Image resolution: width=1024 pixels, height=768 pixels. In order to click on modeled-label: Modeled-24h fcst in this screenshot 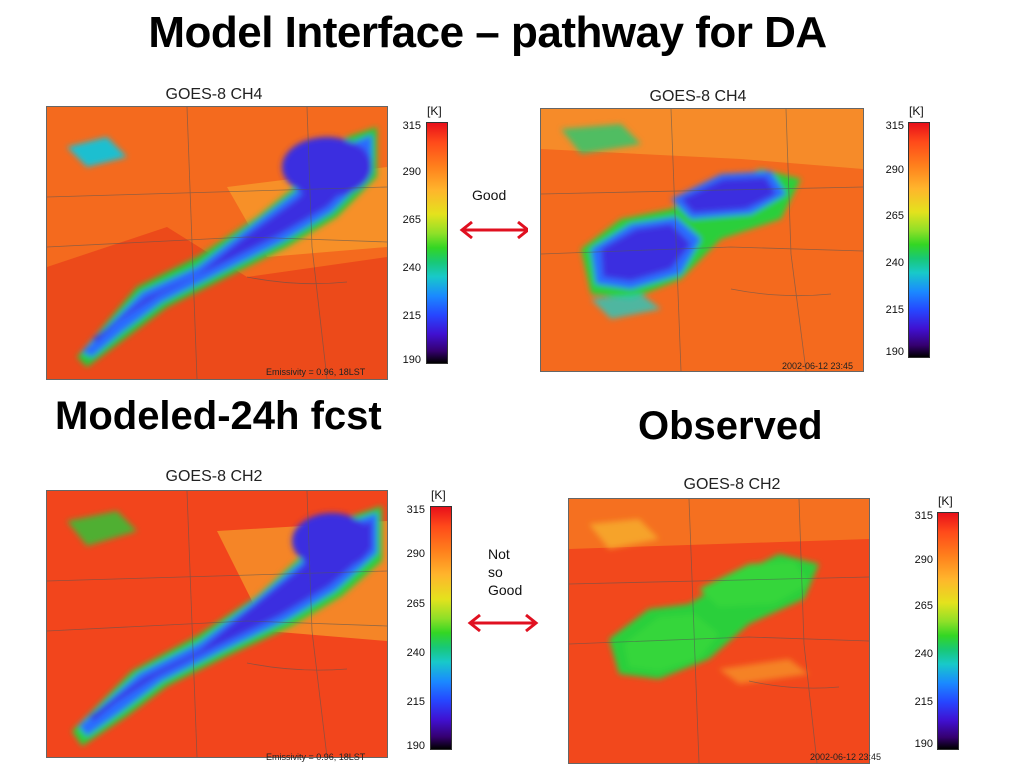, I will do `click(218, 416)`.